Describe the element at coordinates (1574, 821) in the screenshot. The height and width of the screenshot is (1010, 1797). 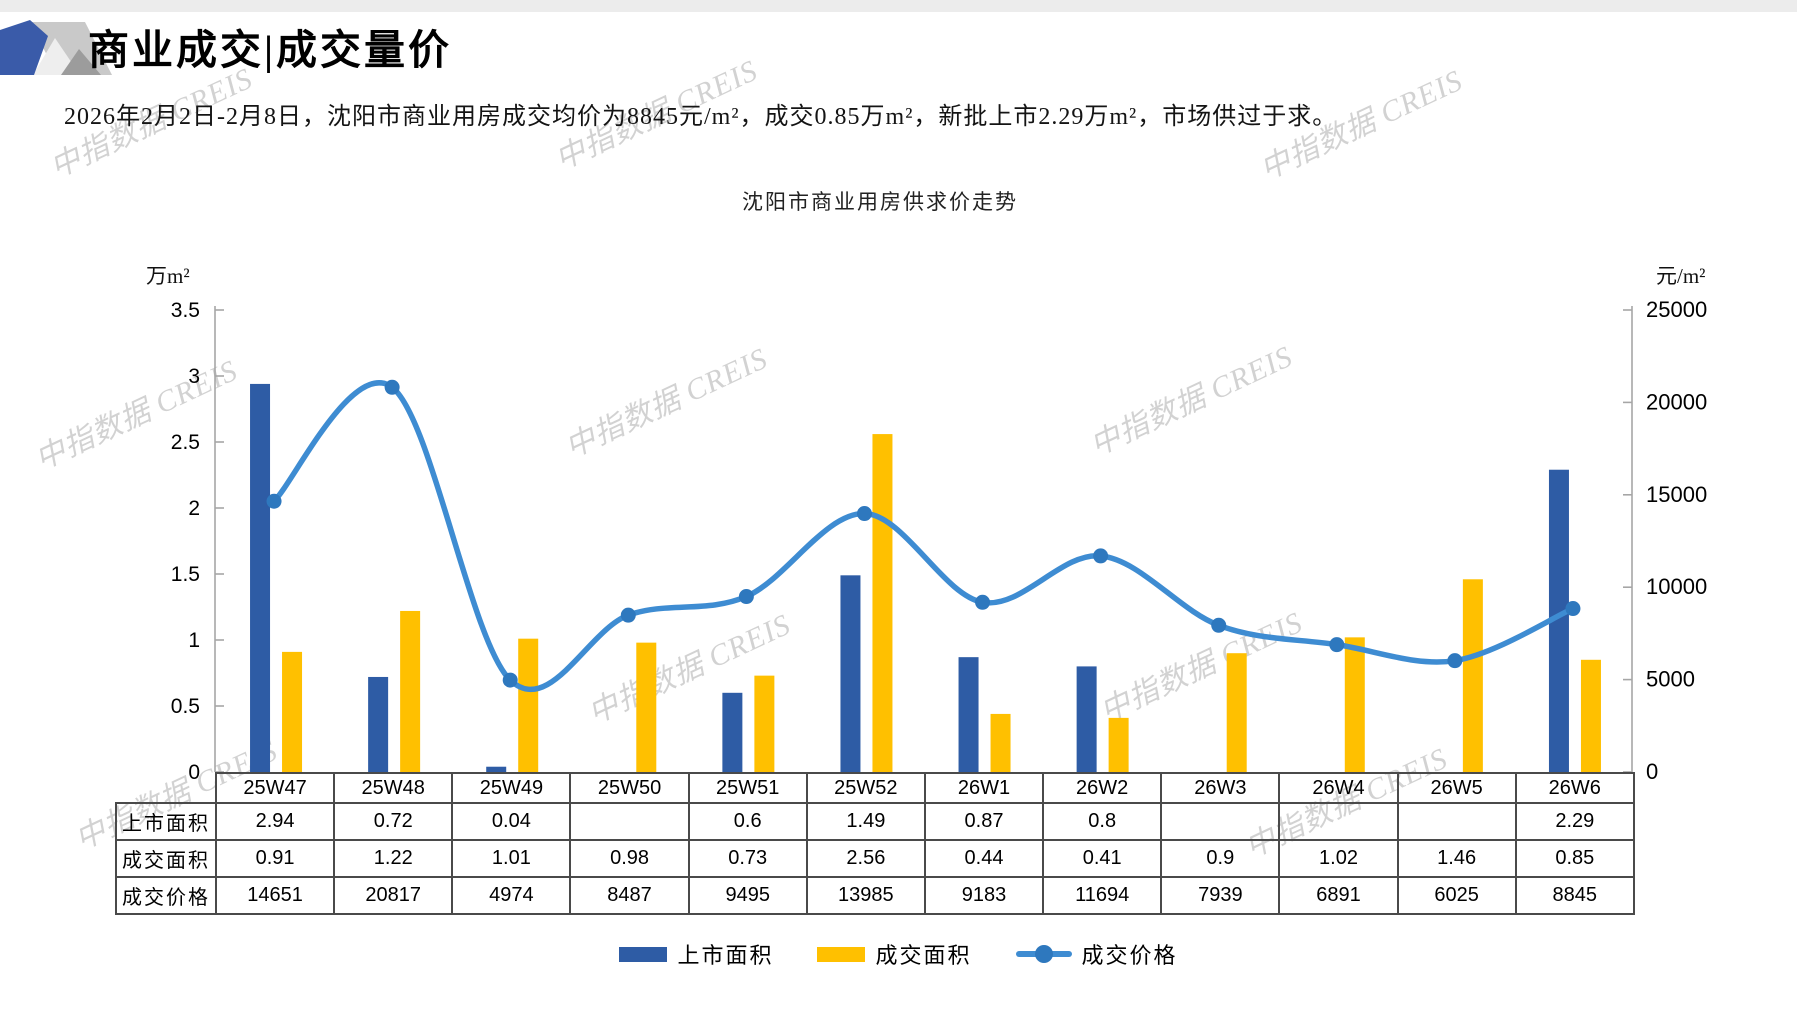
I see `table-cell: 2.29` at that location.